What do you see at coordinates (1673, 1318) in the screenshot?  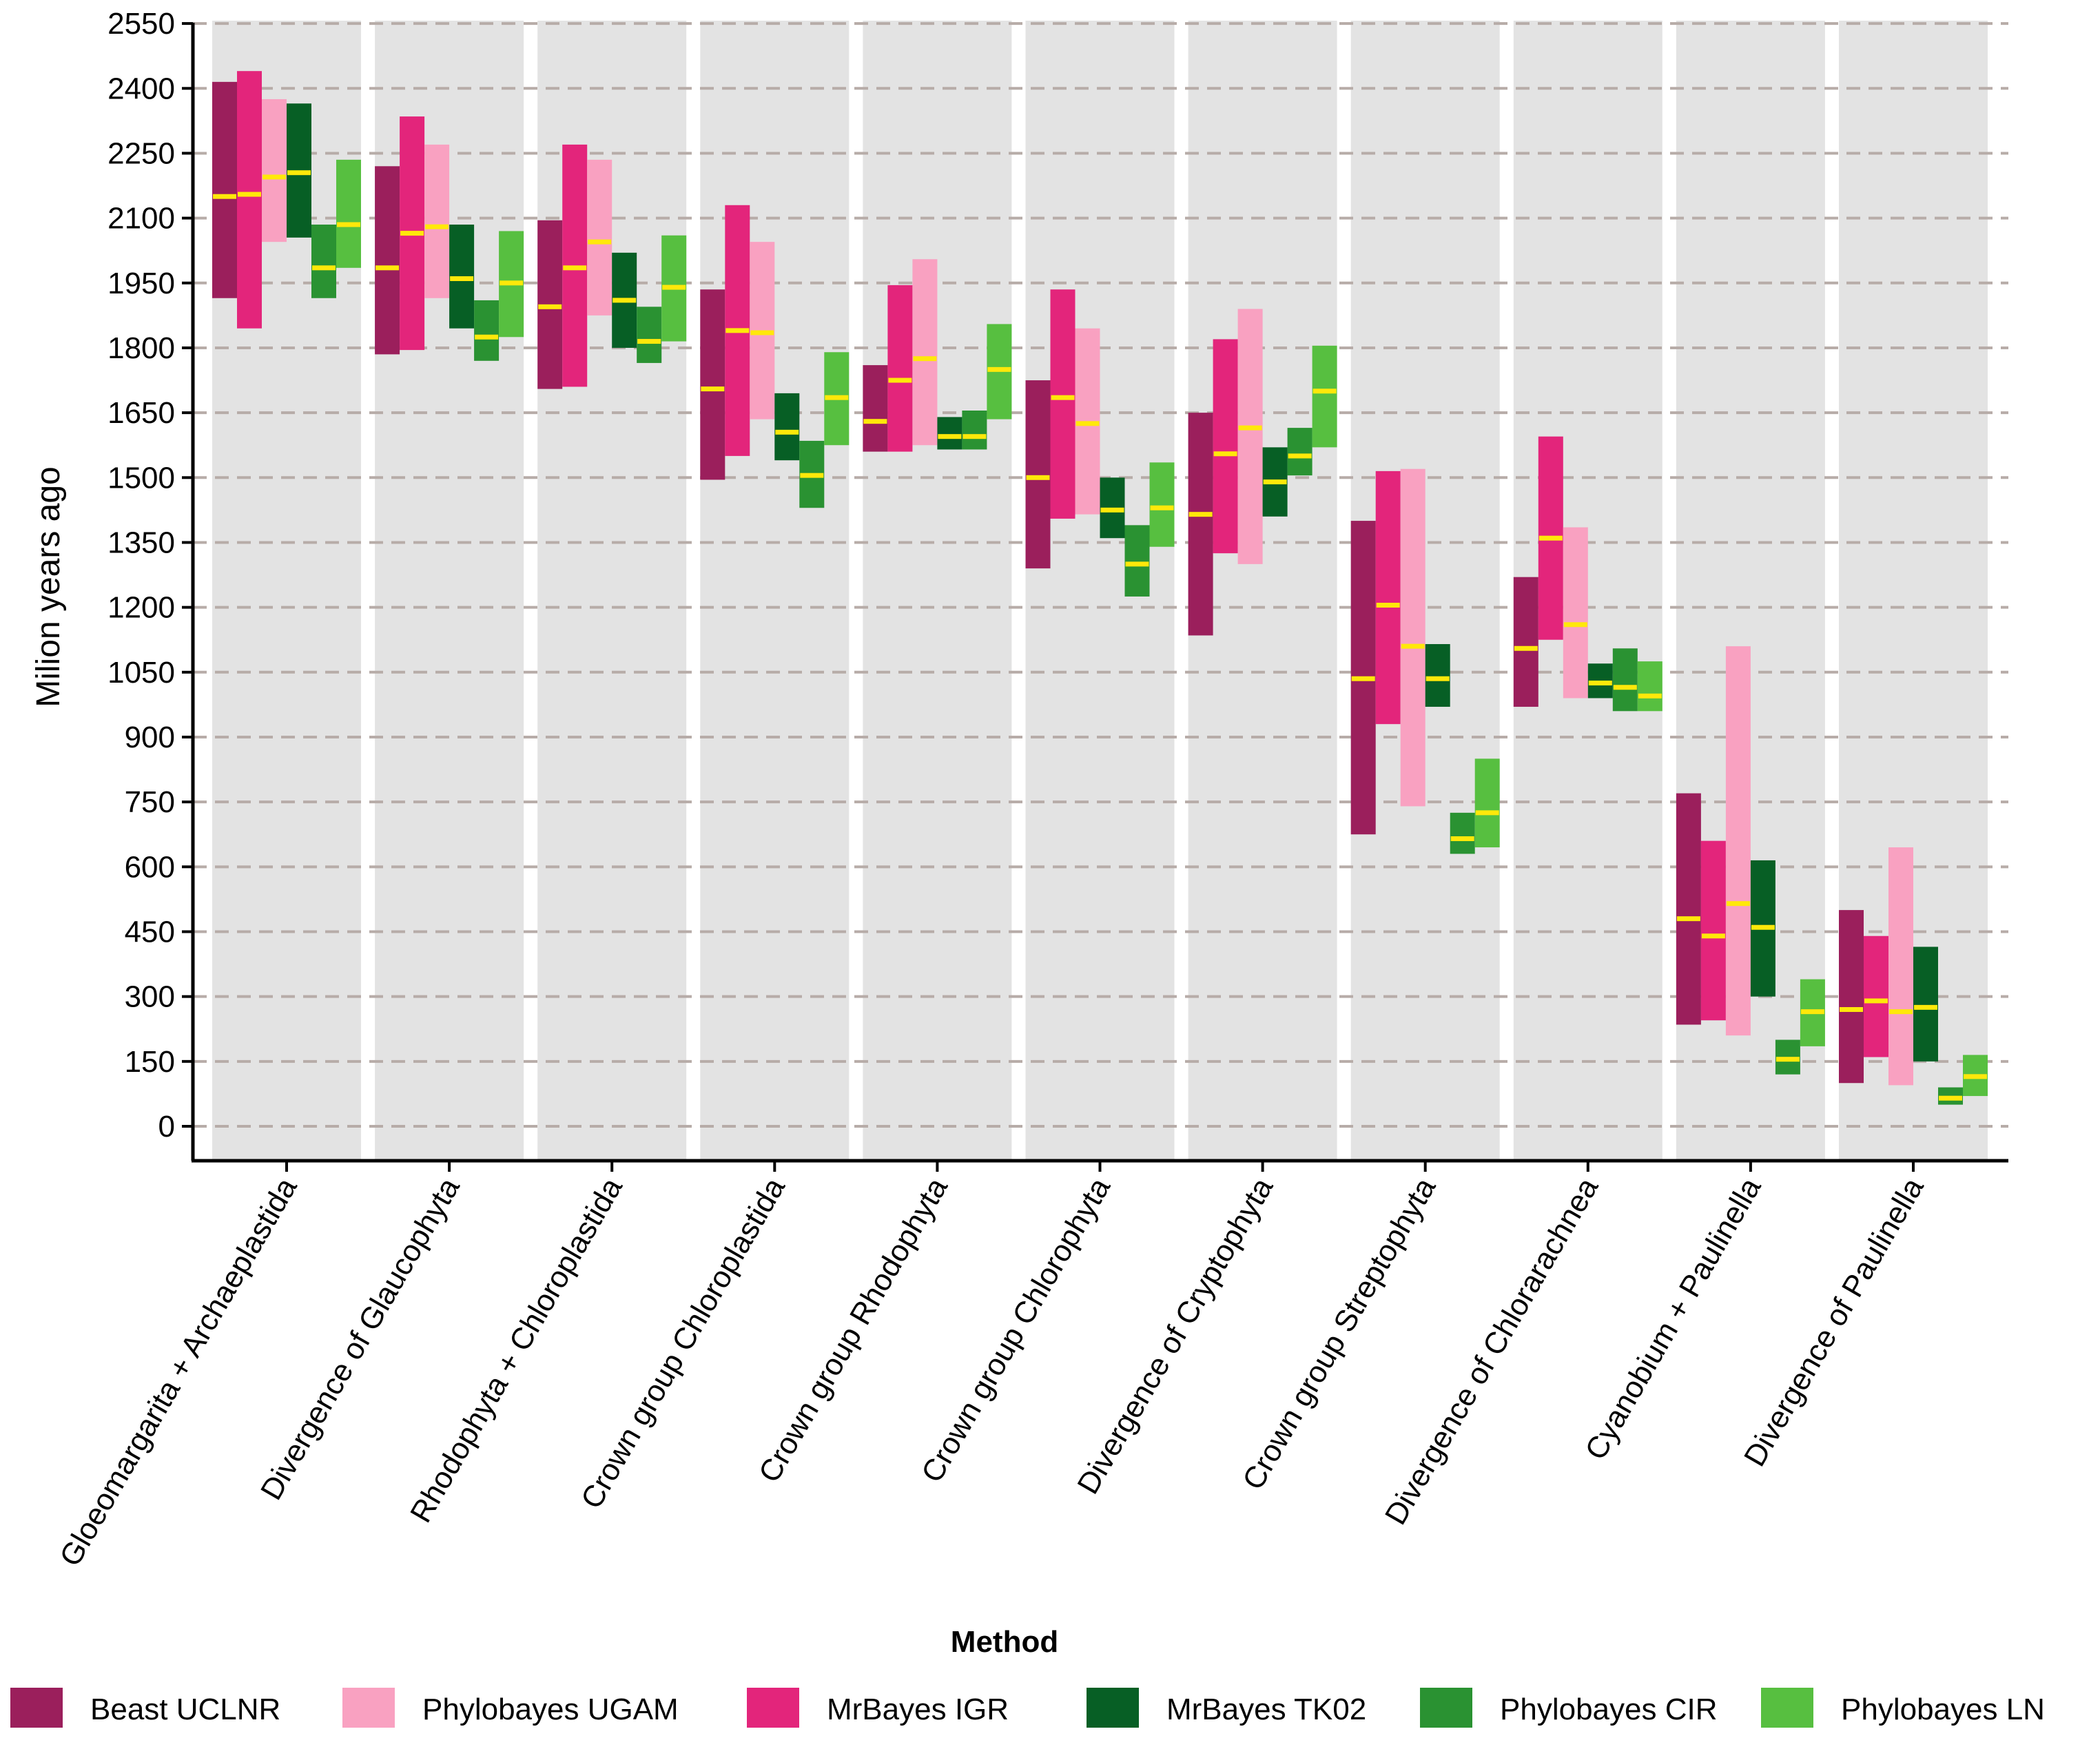 I see `x-category-label: Cyanobium + Paulinella` at bounding box center [1673, 1318].